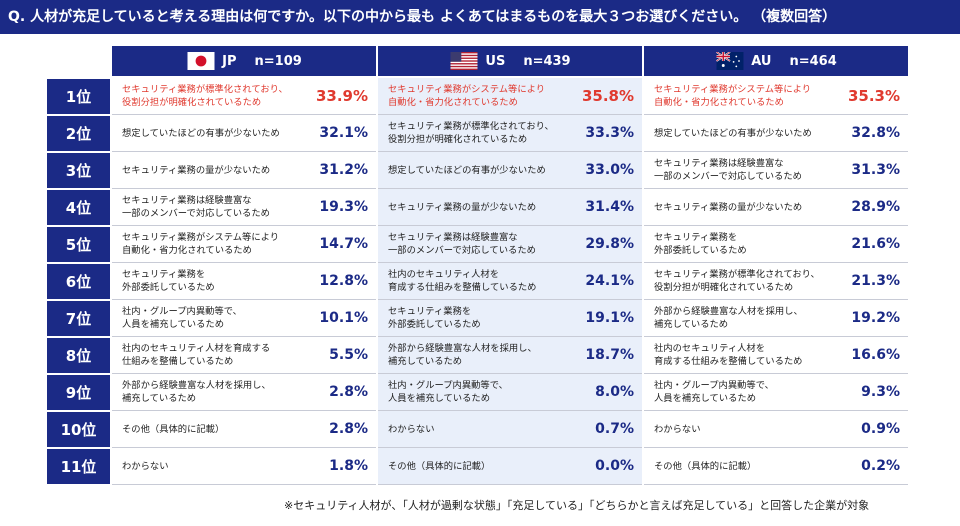 The height and width of the screenshot is (526, 960). What do you see at coordinates (78, 392) in the screenshot?
I see `rank-label: 9位` at bounding box center [78, 392].